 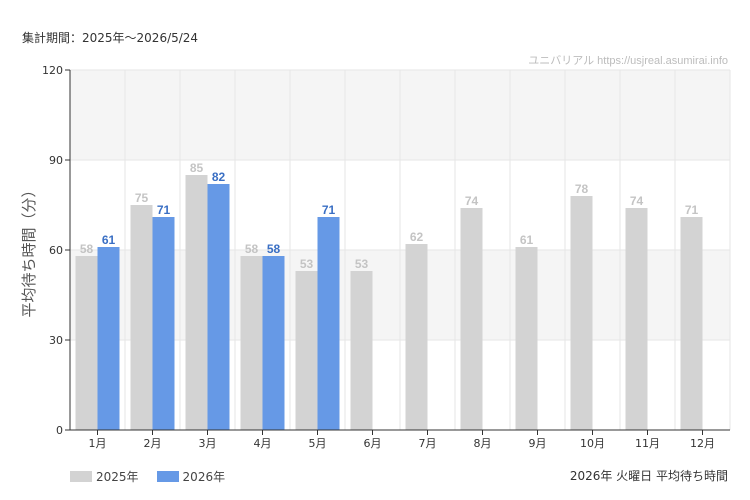 I want to click on legend-item-2025: 2025年, so click(x=104, y=476).